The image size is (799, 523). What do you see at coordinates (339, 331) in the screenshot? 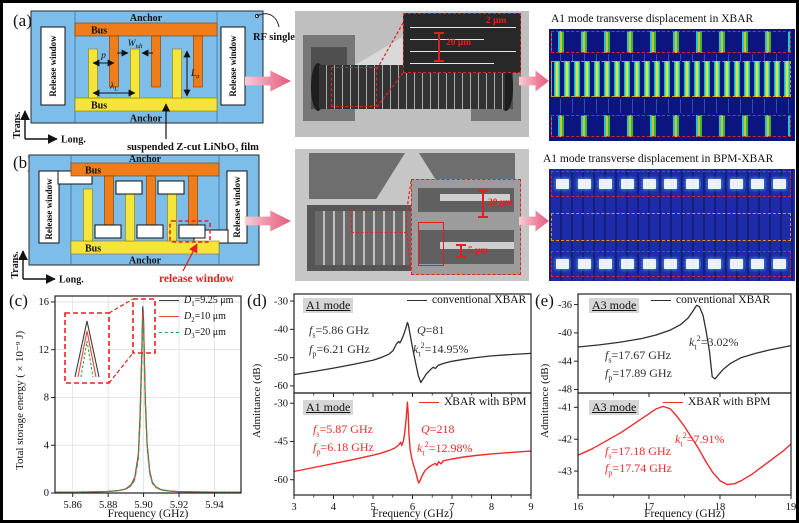
I see `fs-annotation: fs=5.86 GHz` at bounding box center [339, 331].